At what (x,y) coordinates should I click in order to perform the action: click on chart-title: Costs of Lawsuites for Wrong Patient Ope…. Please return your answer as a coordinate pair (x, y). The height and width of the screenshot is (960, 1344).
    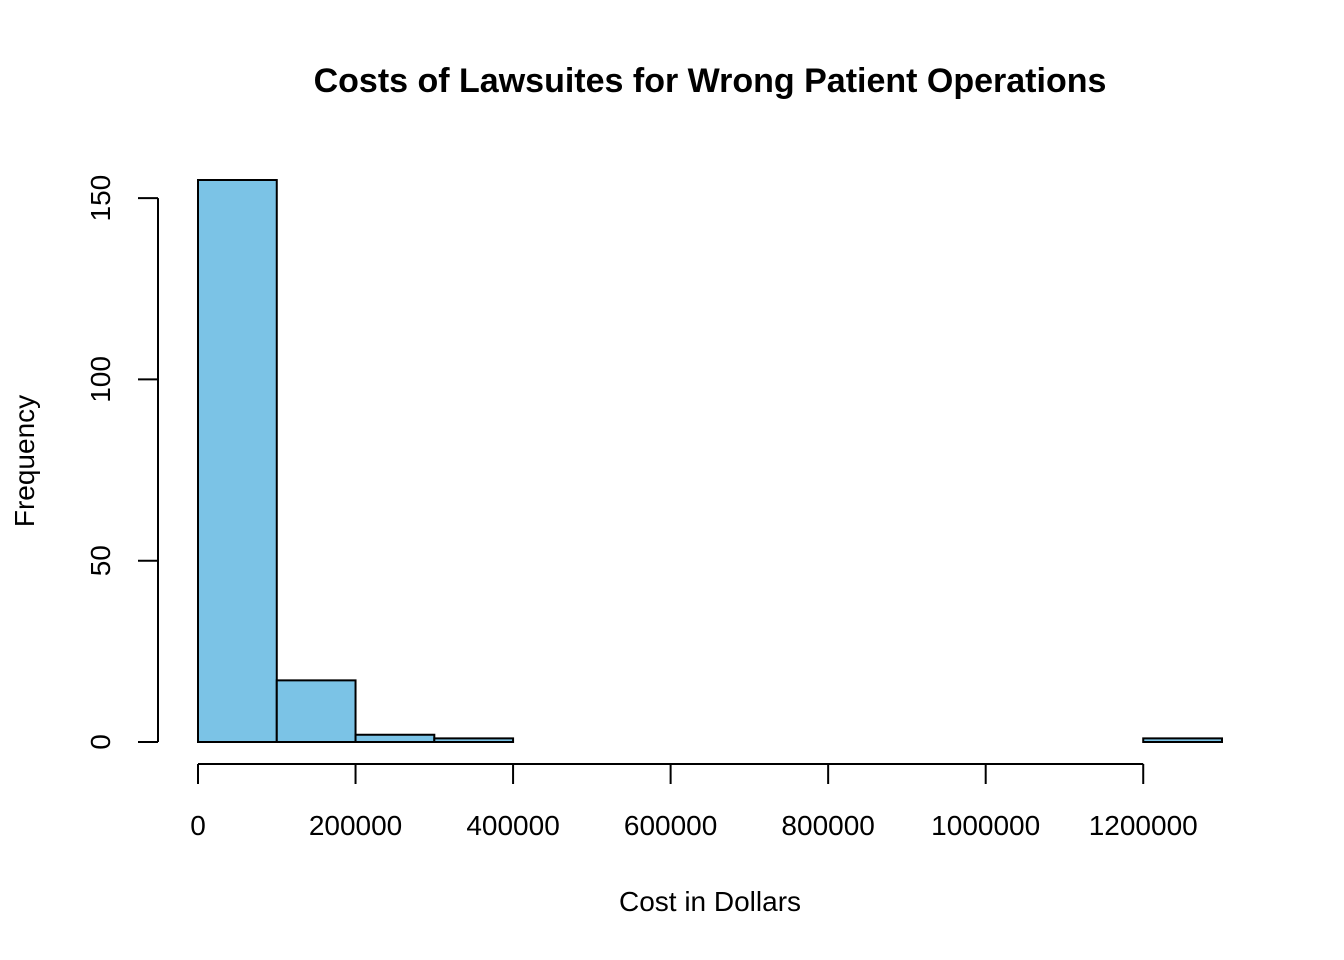
    Looking at the image, I should click on (710, 81).